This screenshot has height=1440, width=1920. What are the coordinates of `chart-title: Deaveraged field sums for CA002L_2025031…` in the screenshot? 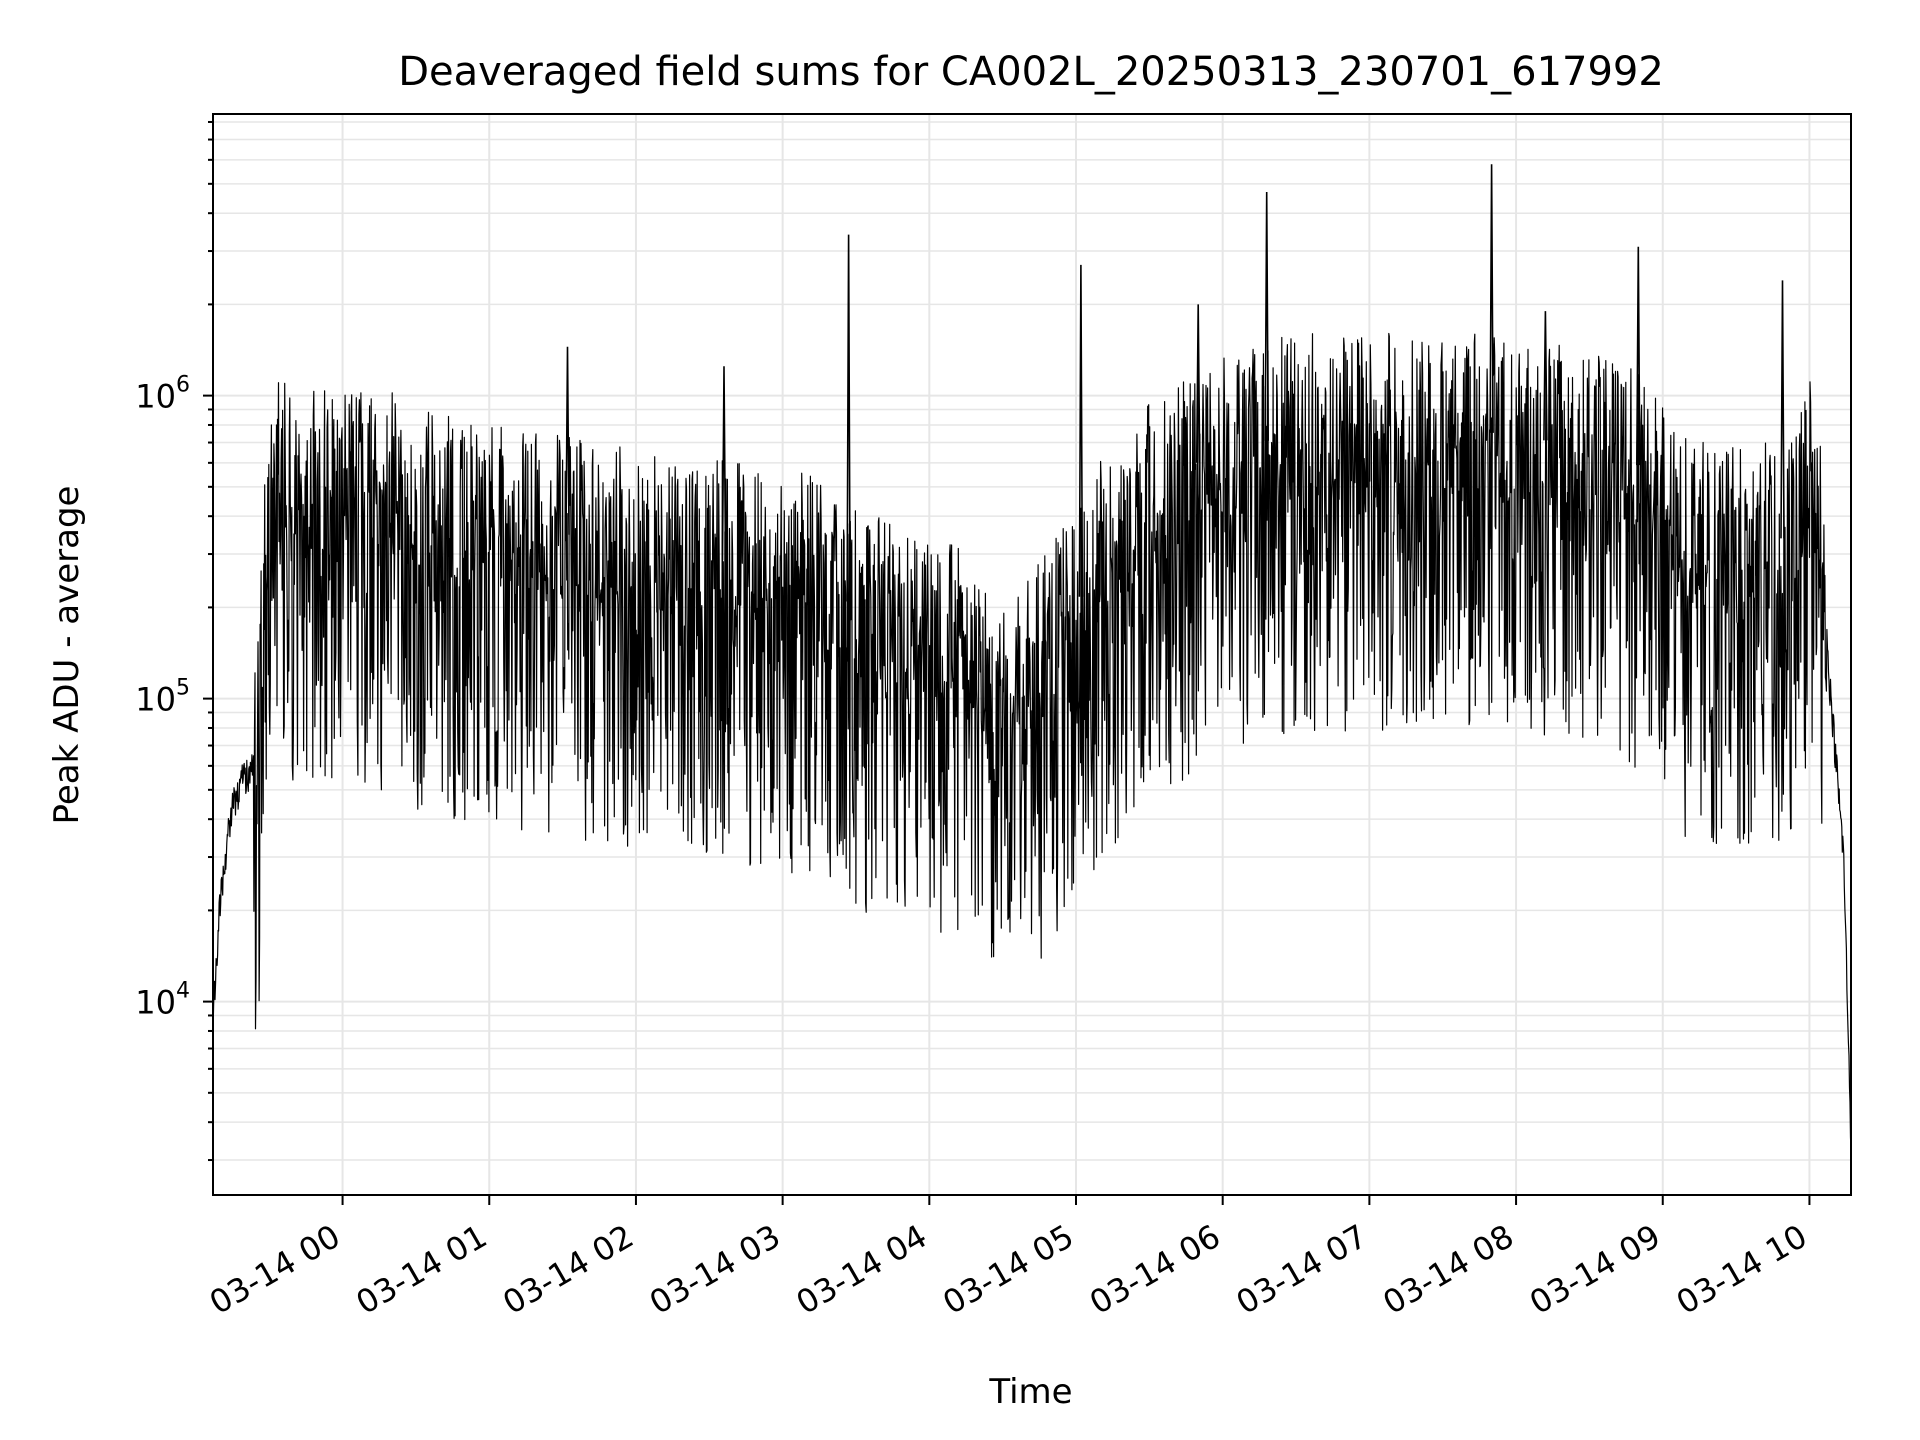 It's located at (1031, 72).